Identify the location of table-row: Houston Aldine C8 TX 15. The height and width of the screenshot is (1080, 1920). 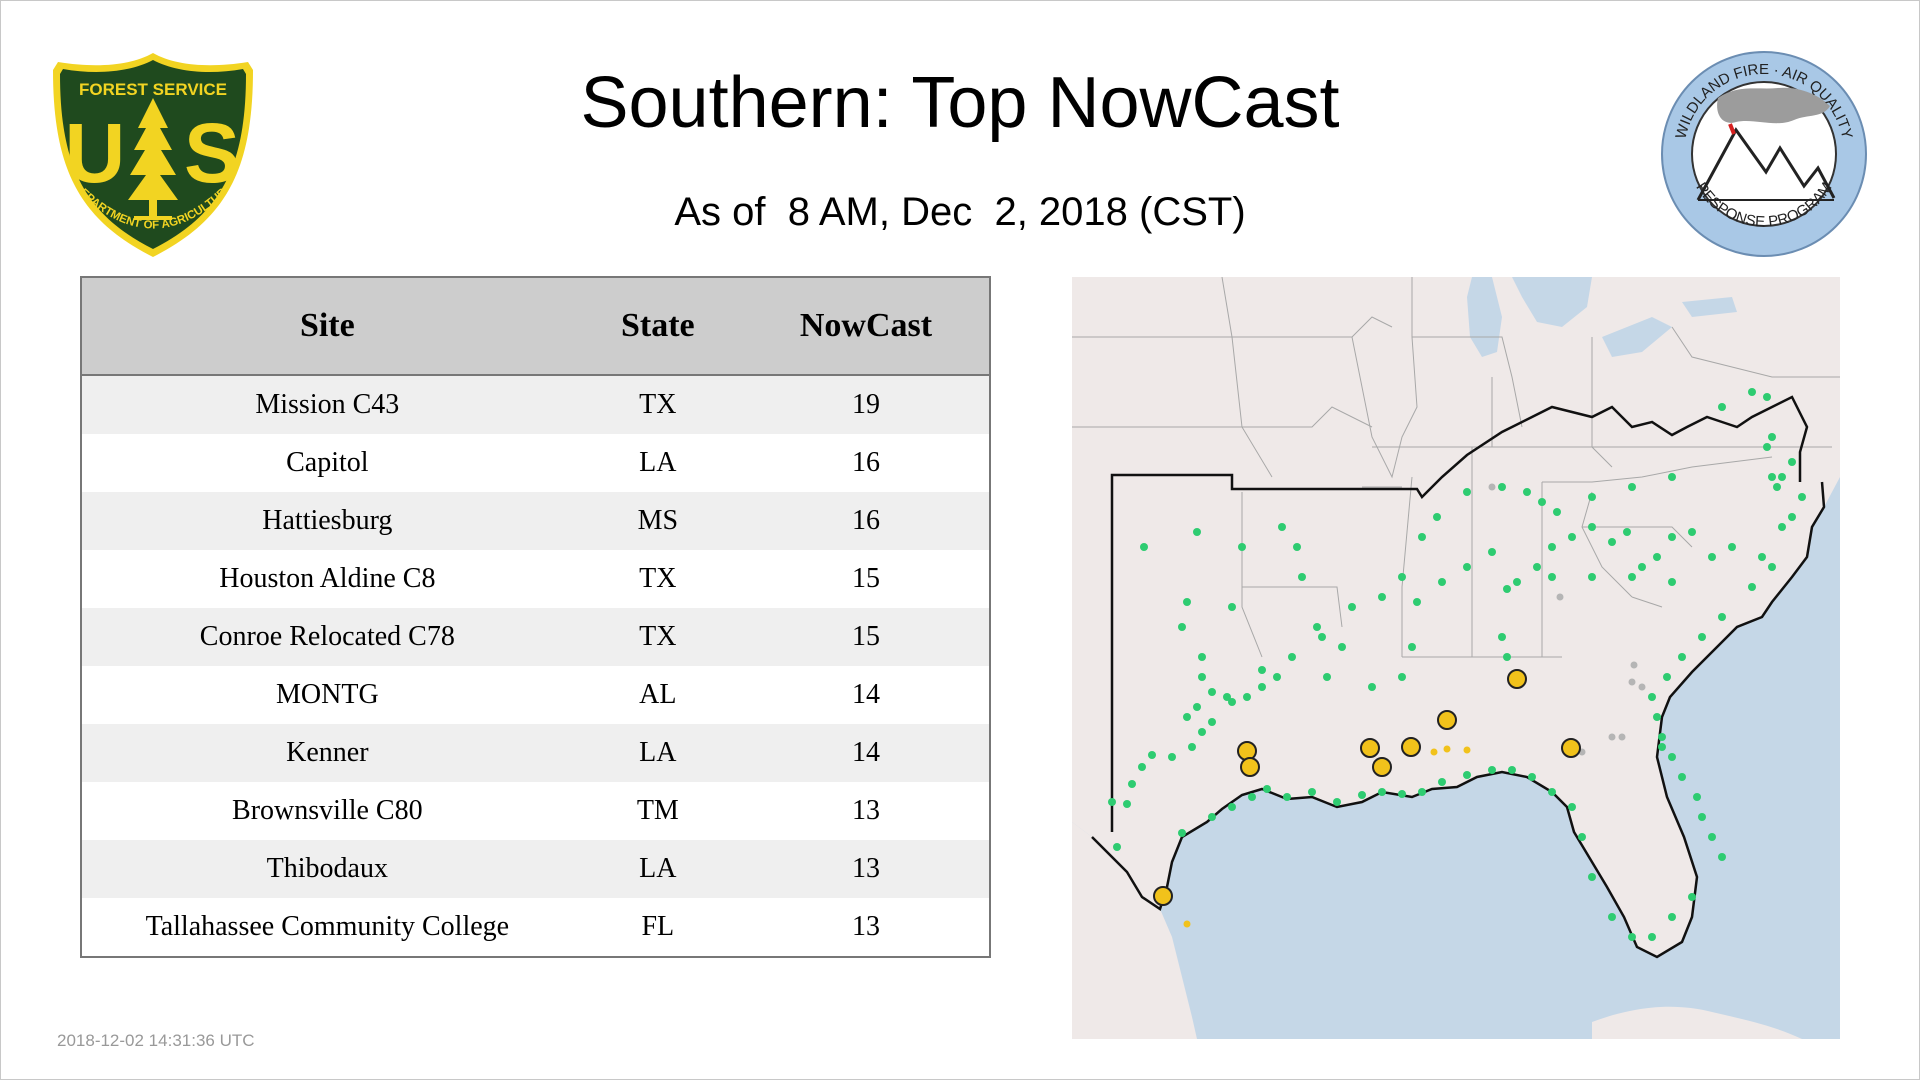
(535, 579).